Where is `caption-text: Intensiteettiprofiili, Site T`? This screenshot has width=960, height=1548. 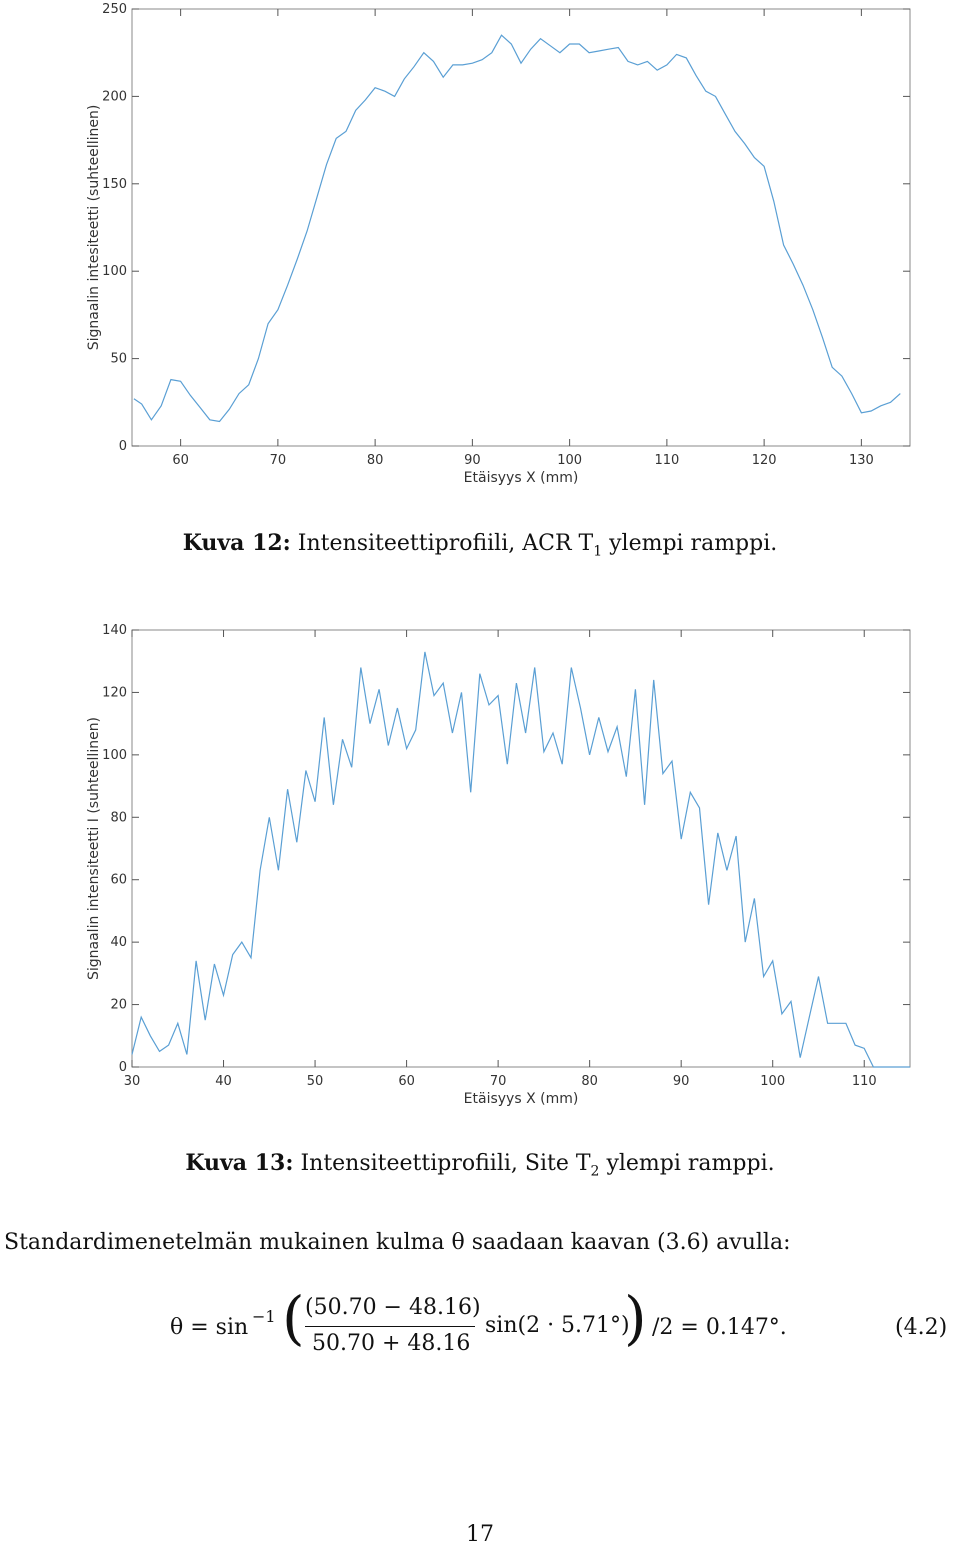 caption-text: Intensiteettiprofiili, Site T is located at coordinates (442, 1163).